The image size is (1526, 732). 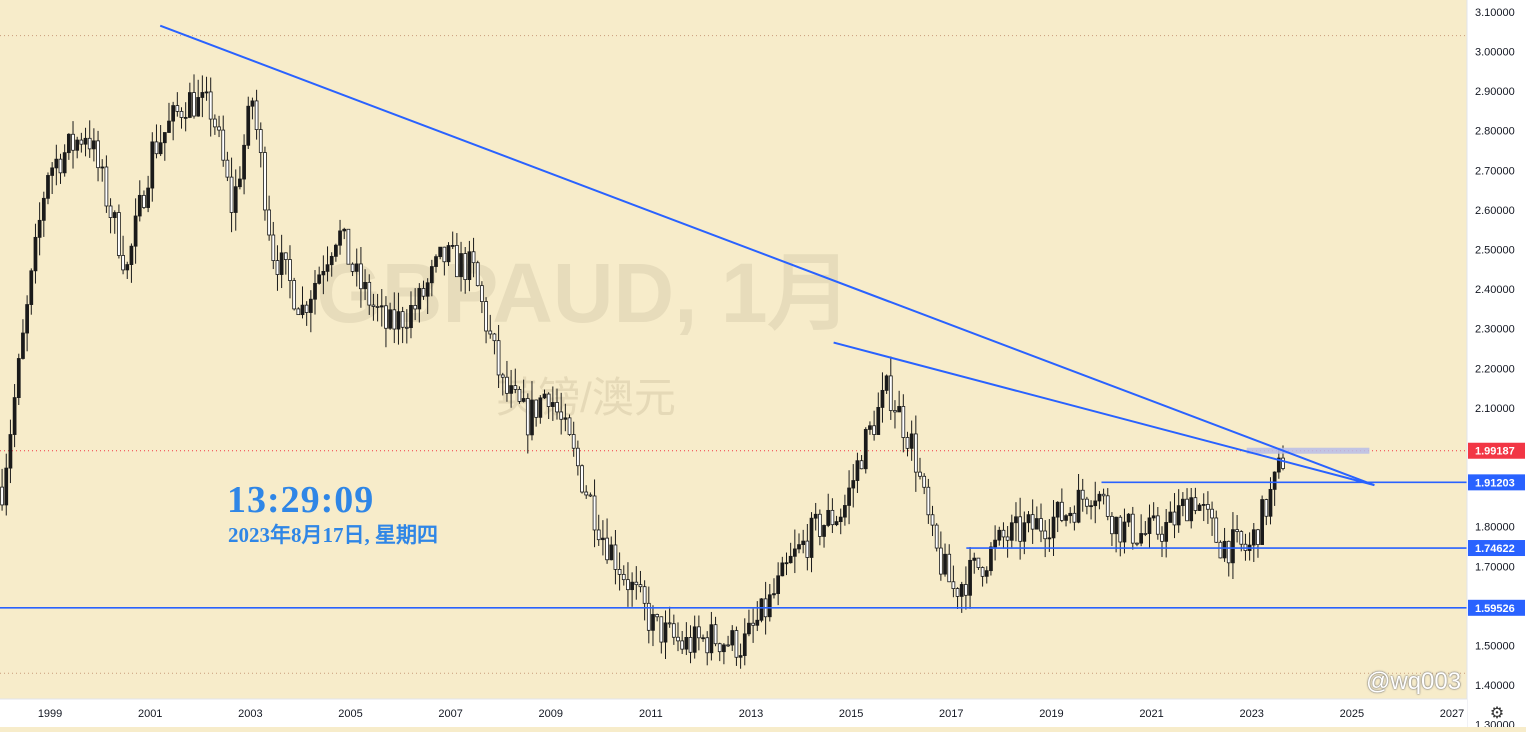 I want to click on level-tag-0-bg, so click(x=1496, y=482).